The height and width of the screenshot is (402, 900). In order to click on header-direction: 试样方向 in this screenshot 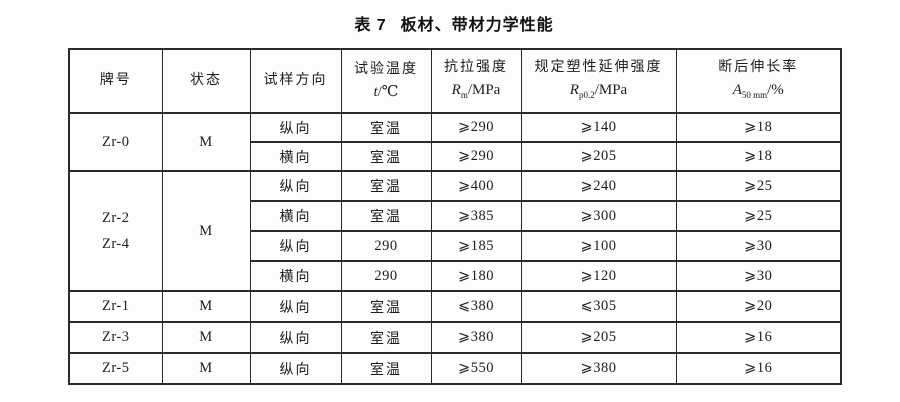, I will do `click(295, 81)`.